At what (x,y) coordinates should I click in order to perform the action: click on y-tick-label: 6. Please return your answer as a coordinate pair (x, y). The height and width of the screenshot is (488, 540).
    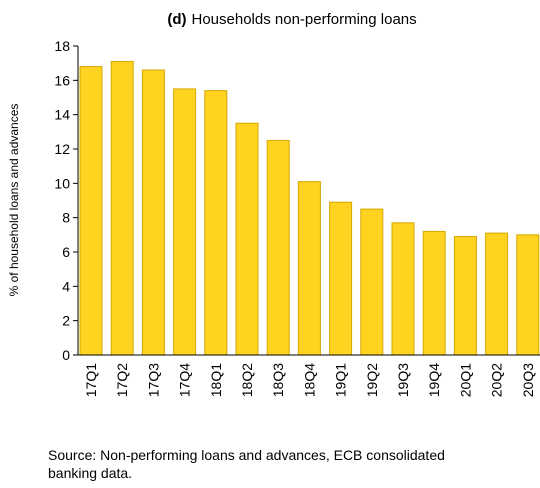
    Looking at the image, I should click on (66, 252).